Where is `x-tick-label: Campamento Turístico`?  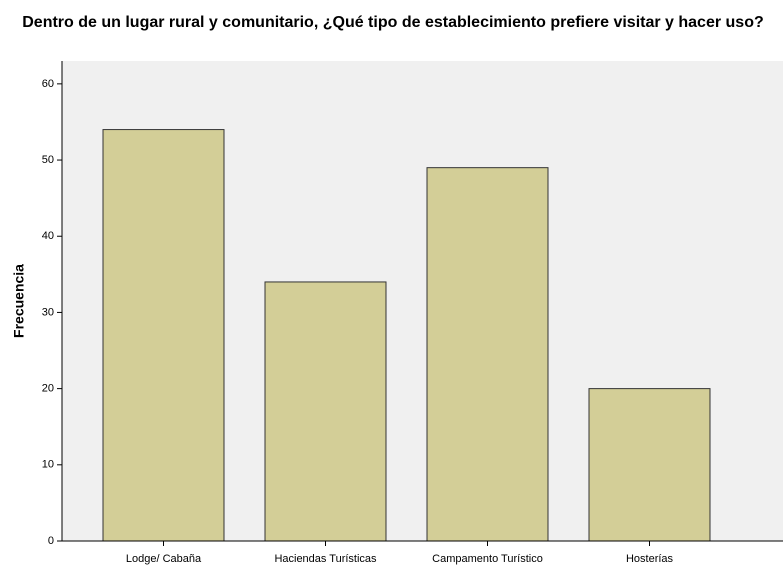 x-tick-label: Campamento Turístico is located at coordinates (487, 559).